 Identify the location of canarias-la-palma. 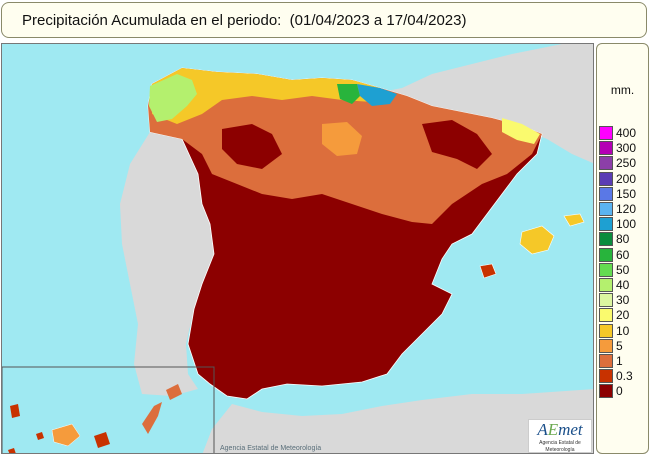
(15, 411).